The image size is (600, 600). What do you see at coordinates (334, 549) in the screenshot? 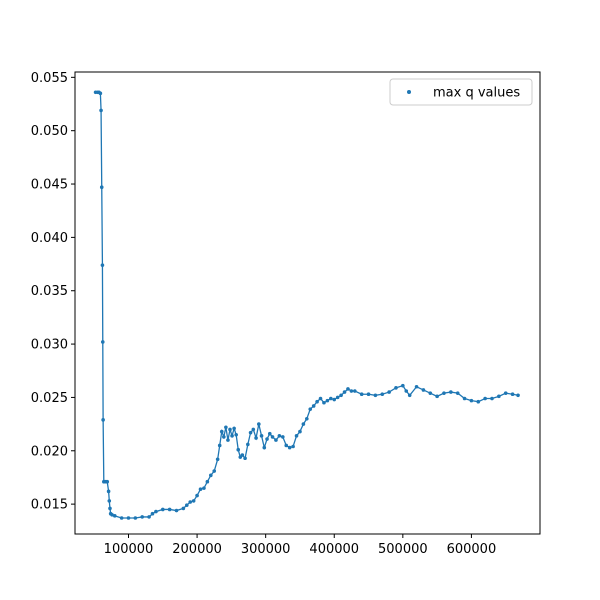
I see `x-tick-label: 400000` at bounding box center [334, 549].